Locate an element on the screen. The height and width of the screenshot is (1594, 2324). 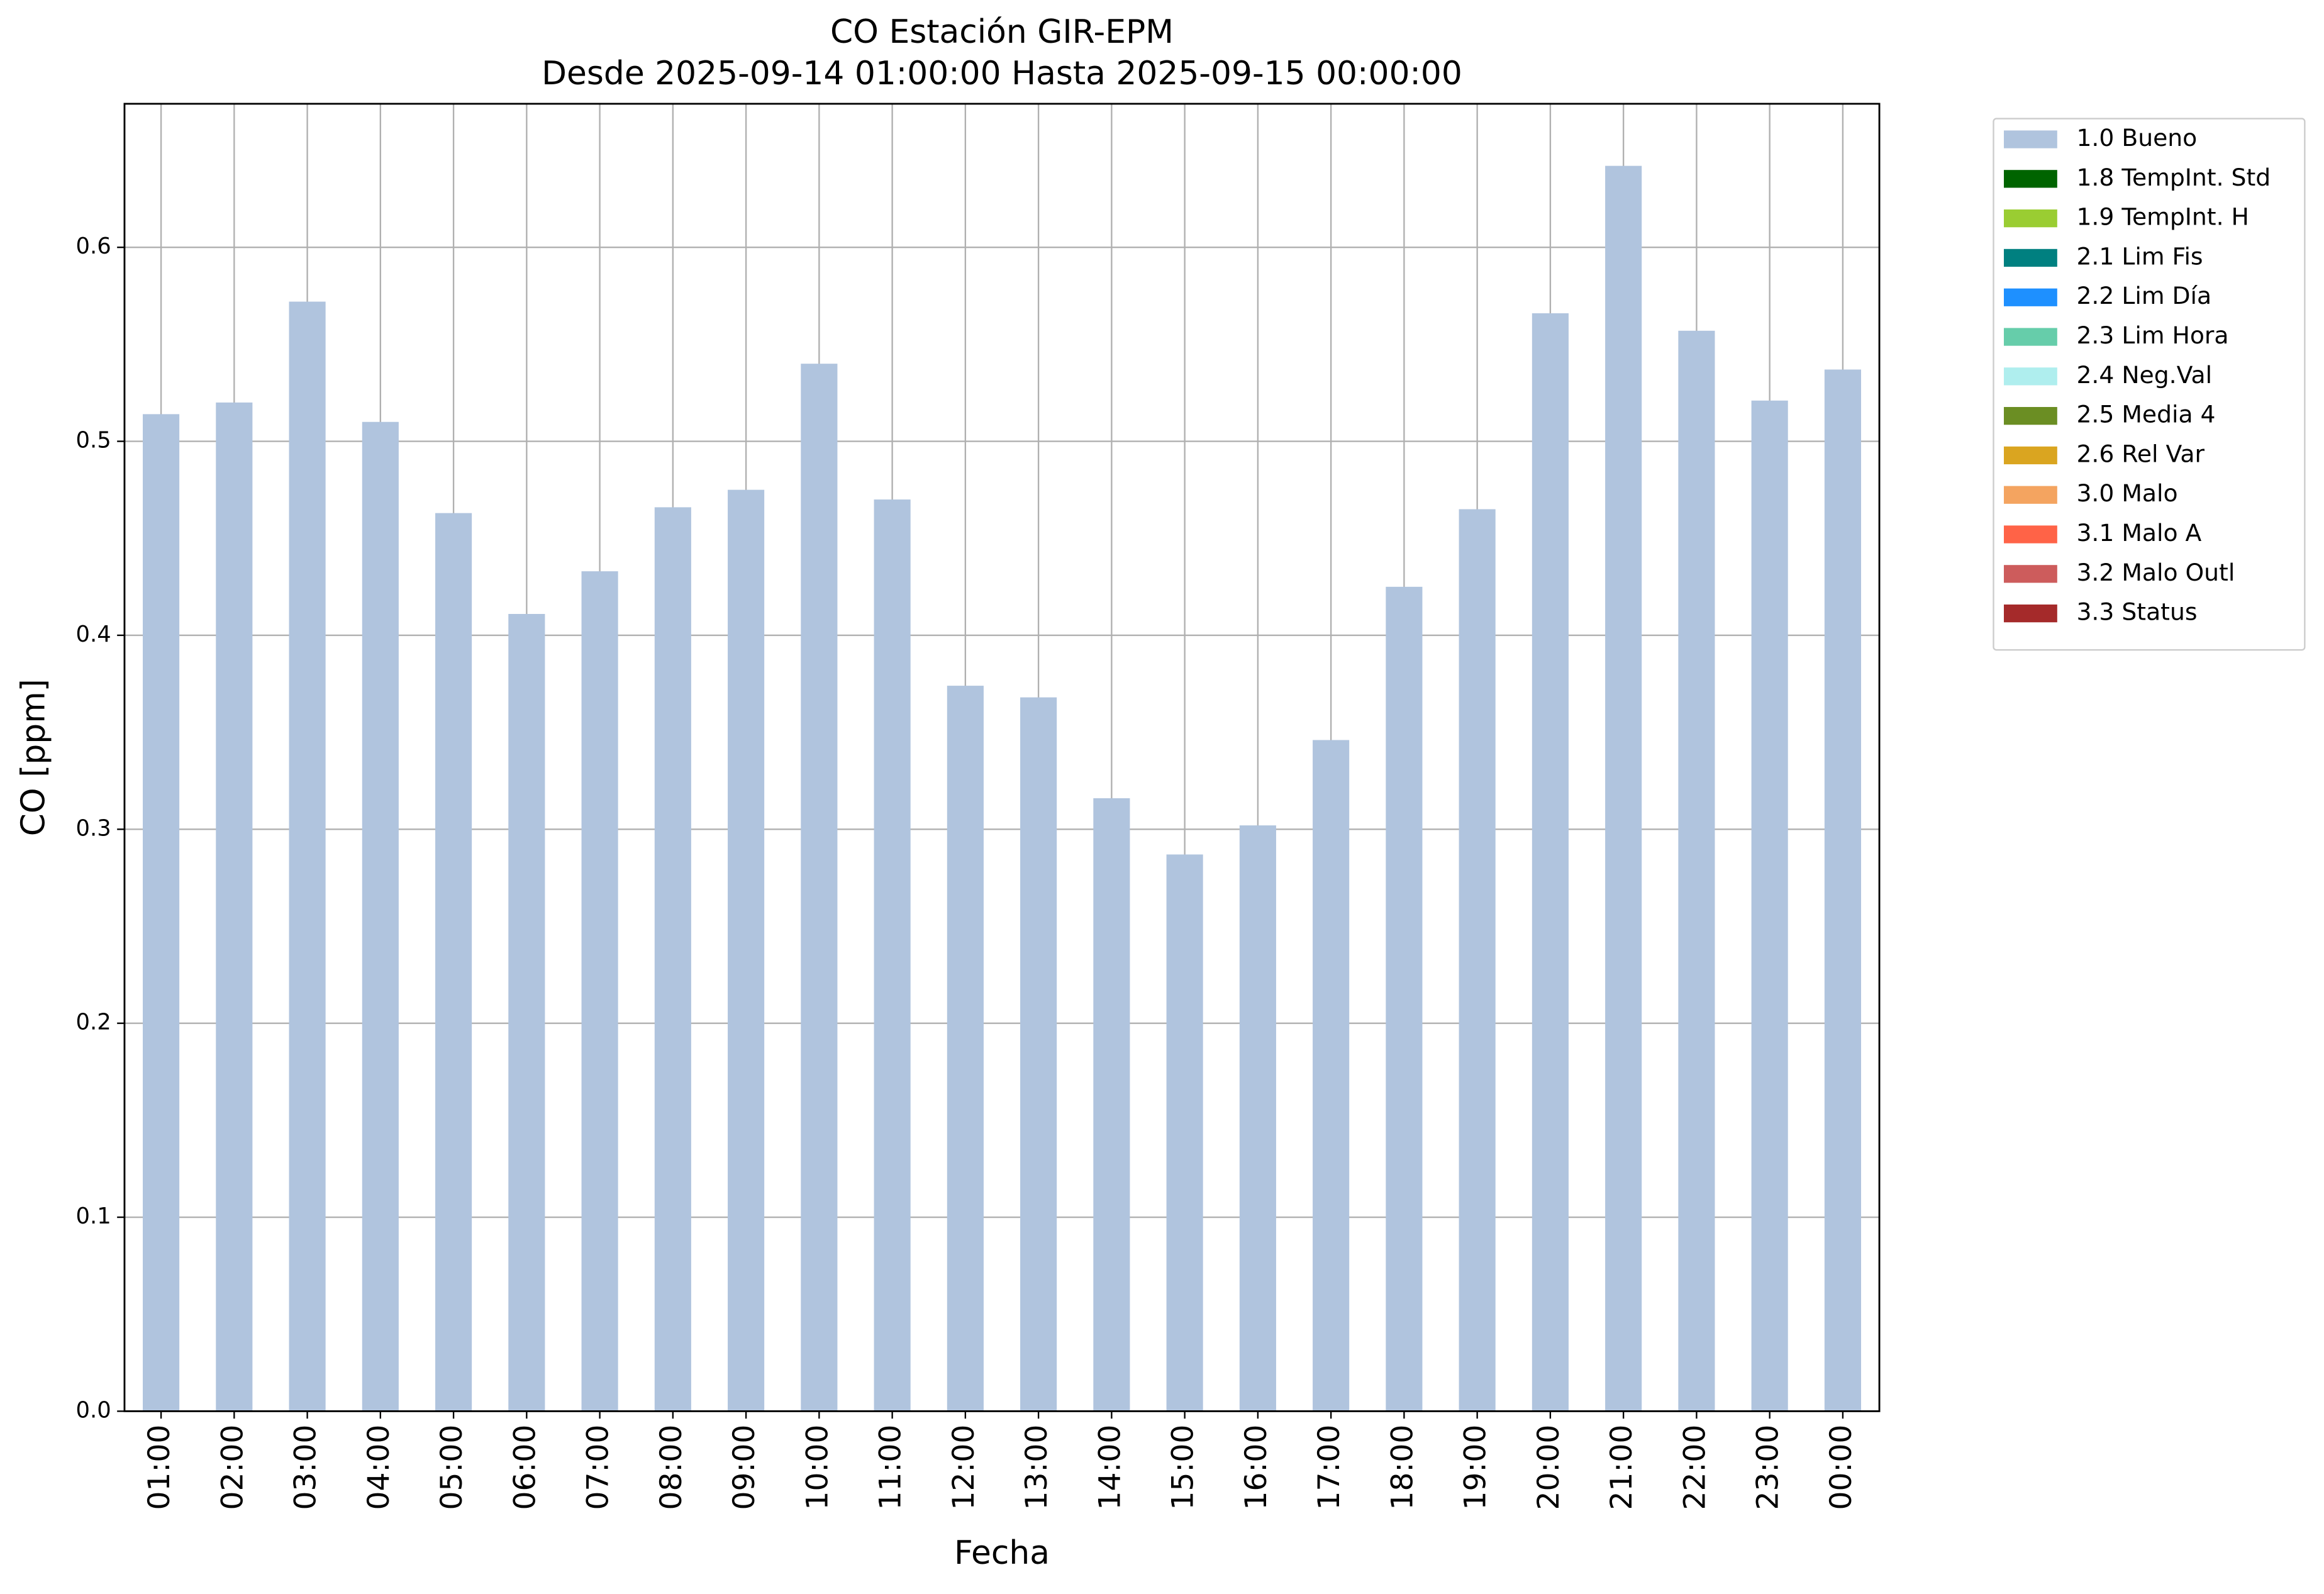
x-tick-label: 02:00 is located at coordinates (232, 1467).